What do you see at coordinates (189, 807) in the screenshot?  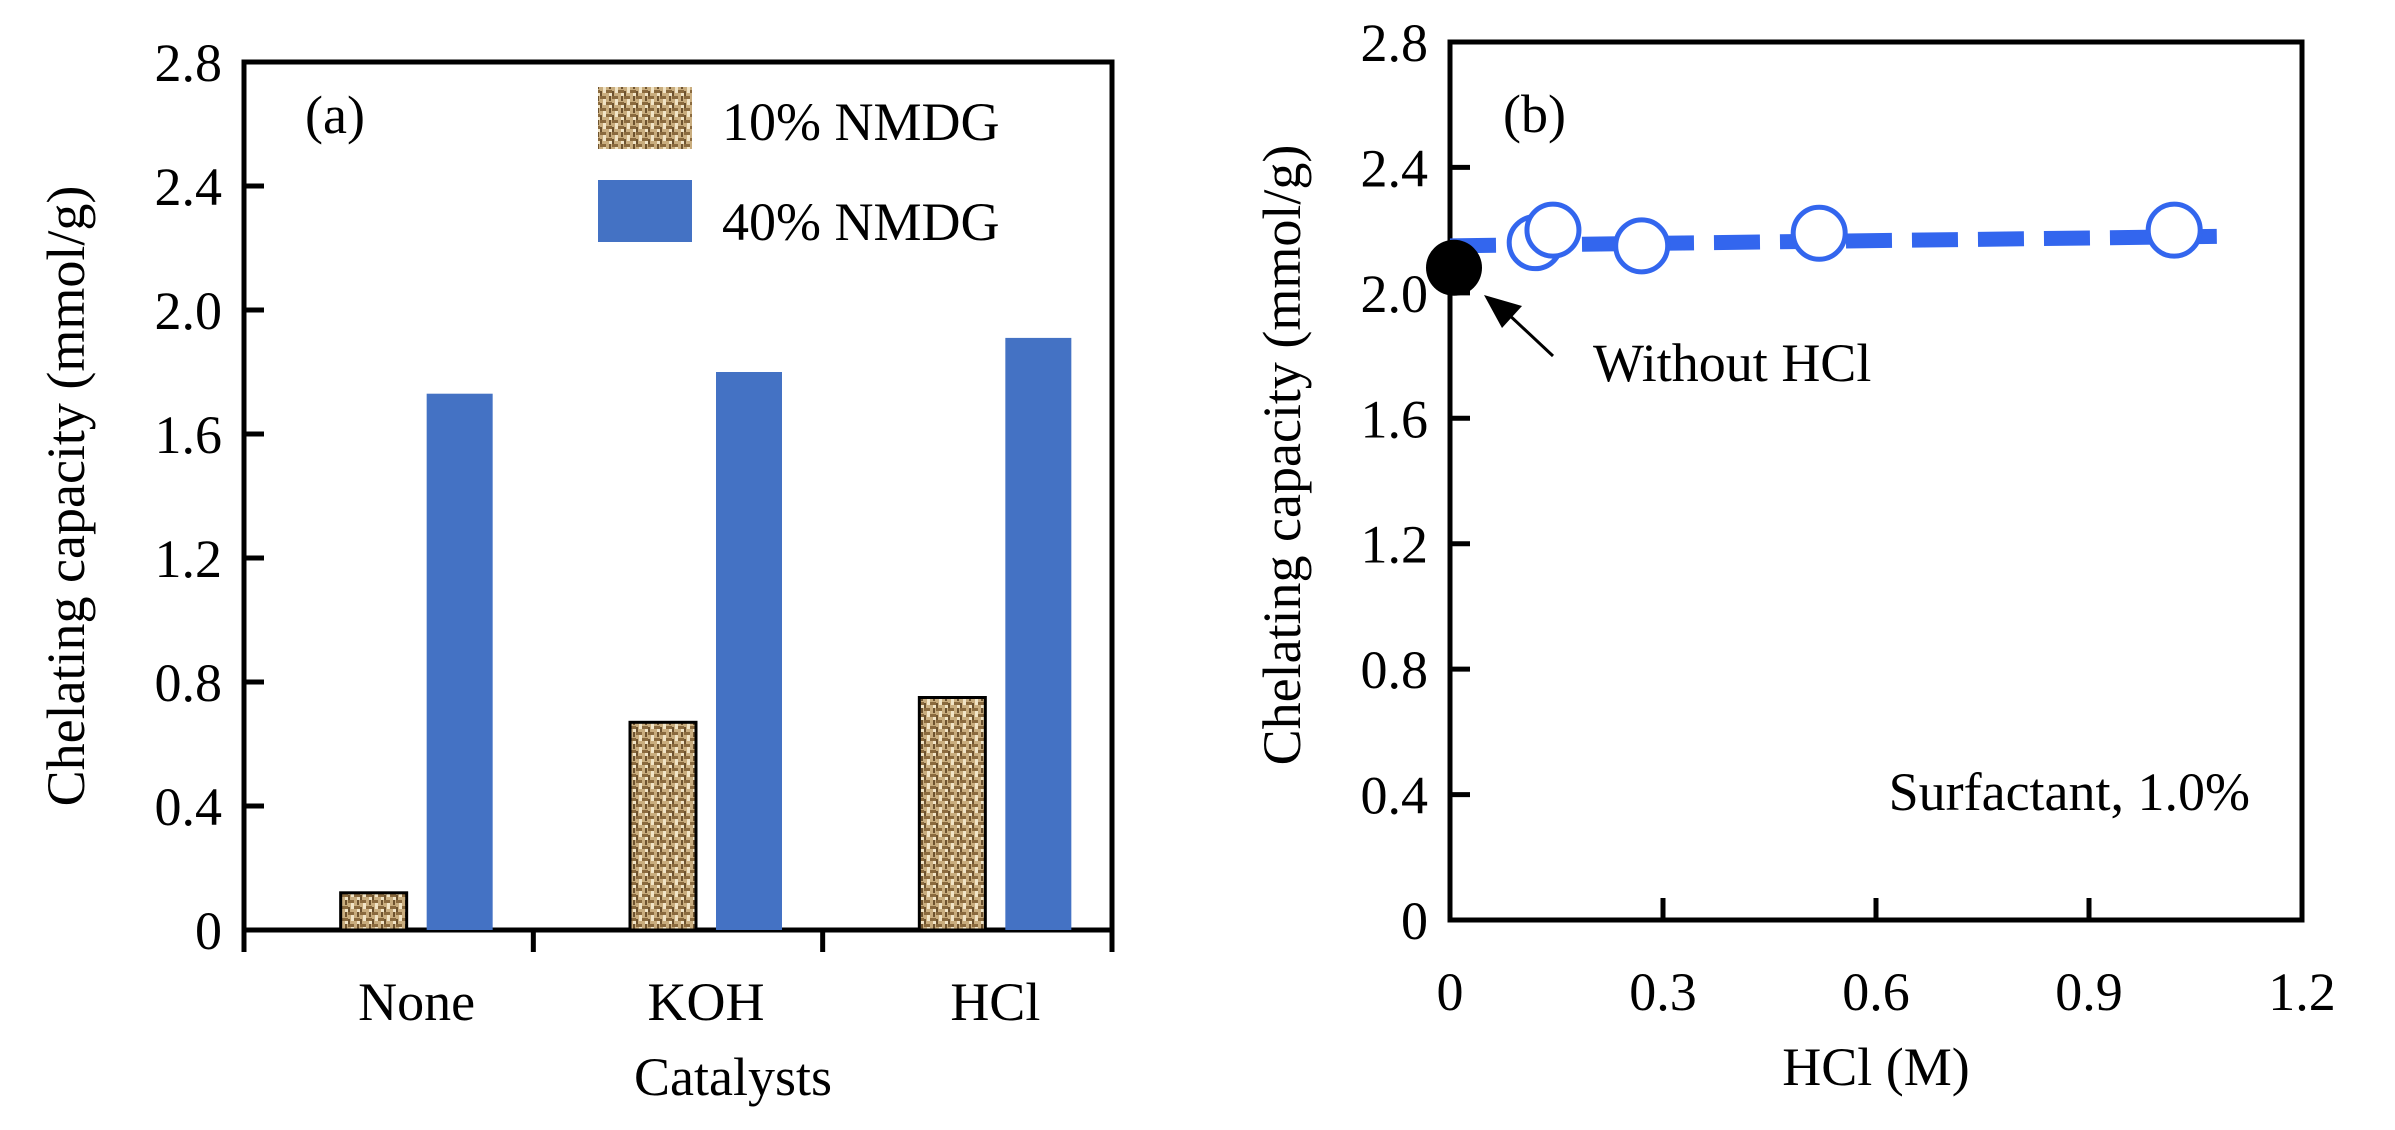 I see `y-tick-label-a: 0.4` at bounding box center [189, 807].